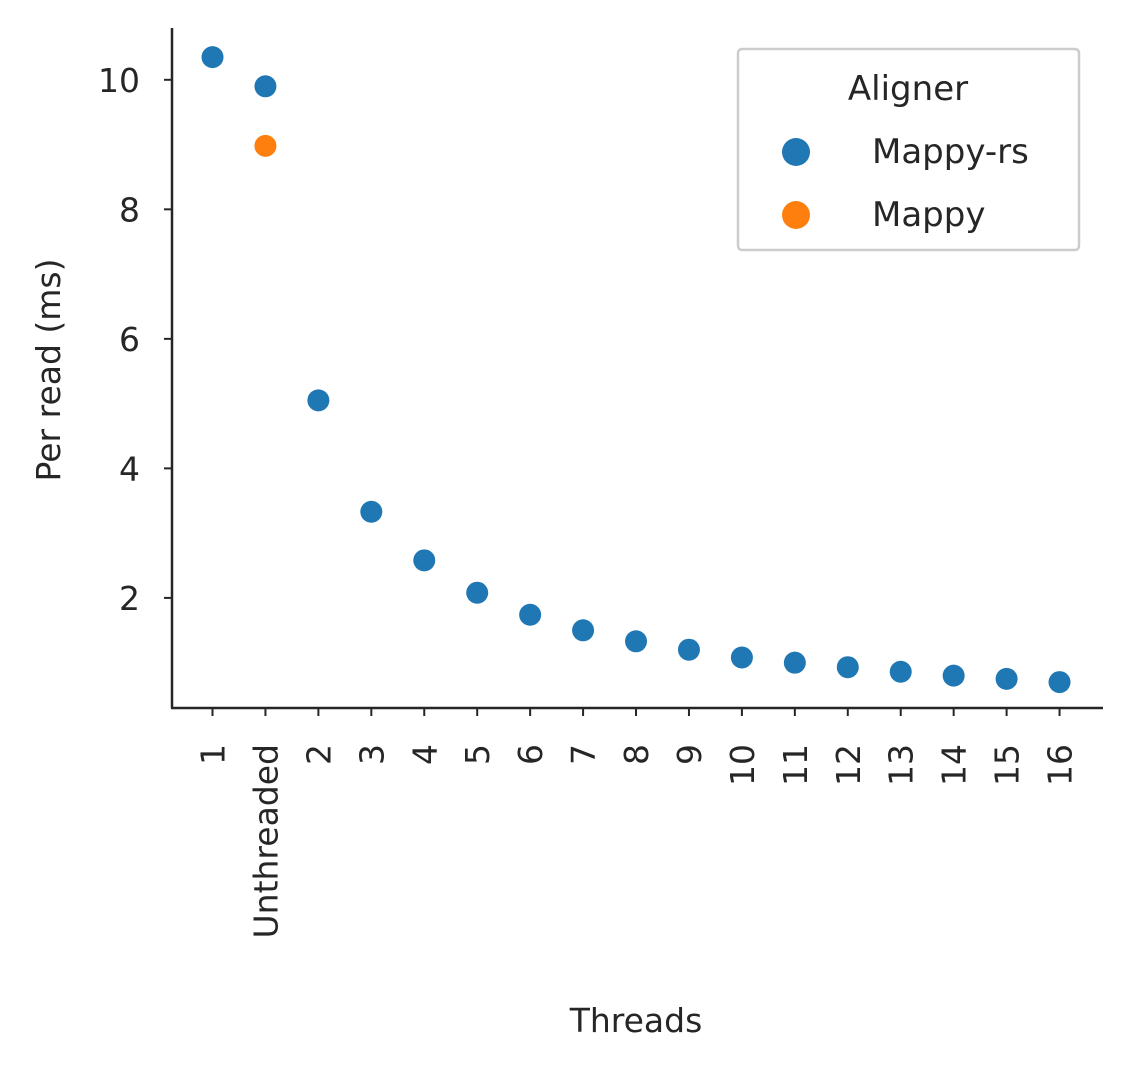 Image resolution: width=1130 pixels, height=1072 pixels. Describe the element at coordinates (796, 215) in the screenshot. I see `legend-marker-mappy` at that location.